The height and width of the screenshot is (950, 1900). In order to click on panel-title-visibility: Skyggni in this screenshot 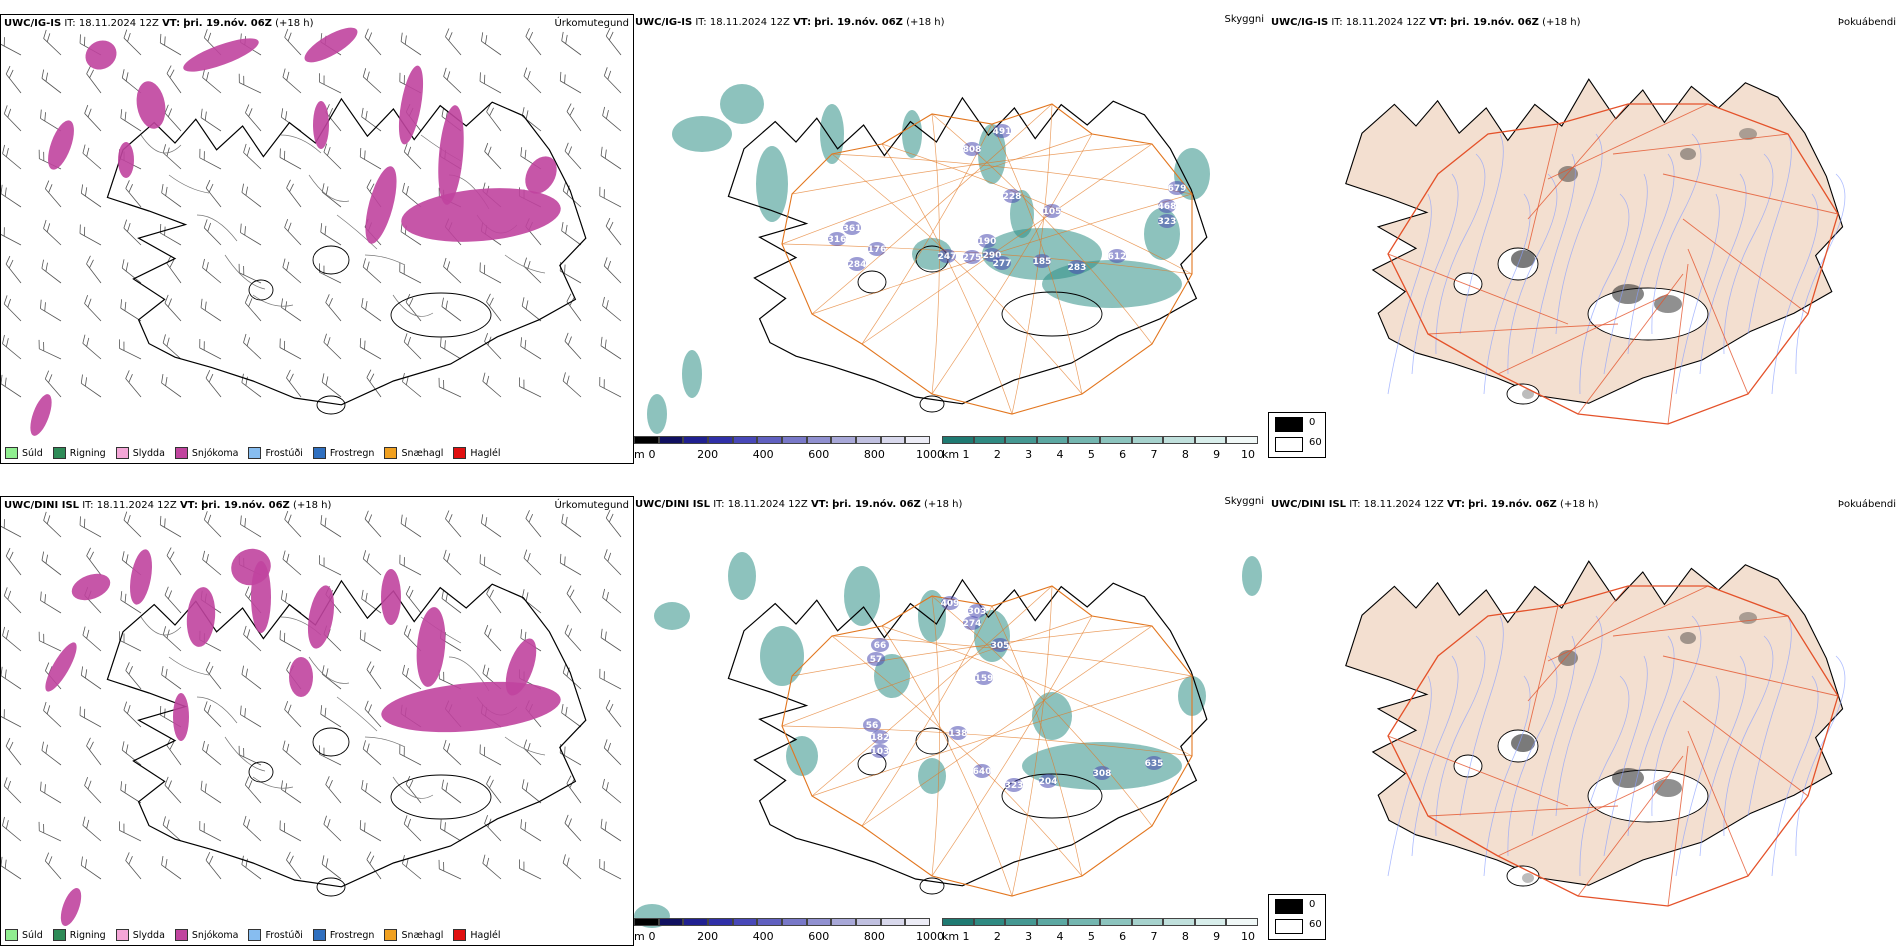, I will do `click(1244, 19)`.